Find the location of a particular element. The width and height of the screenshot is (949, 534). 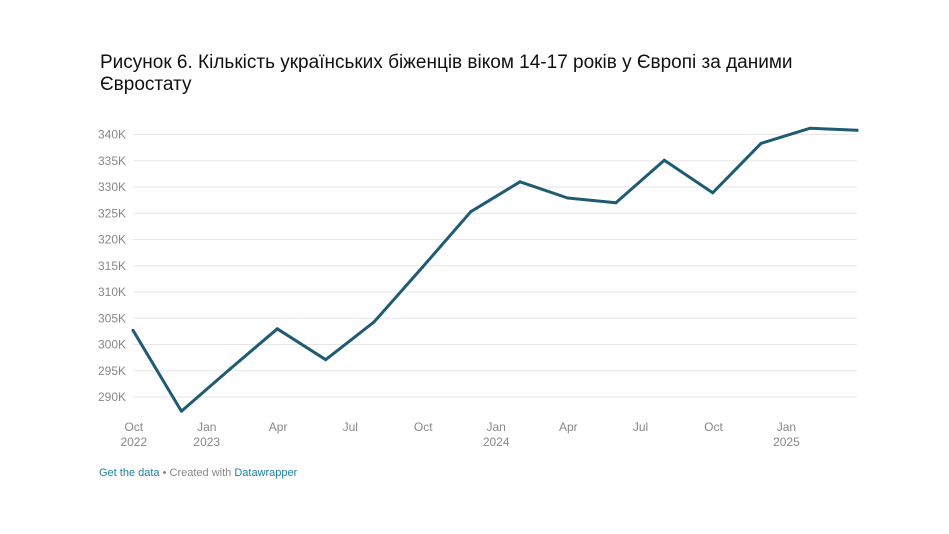

y-tick-label: 330K is located at coordinates (112, 187).